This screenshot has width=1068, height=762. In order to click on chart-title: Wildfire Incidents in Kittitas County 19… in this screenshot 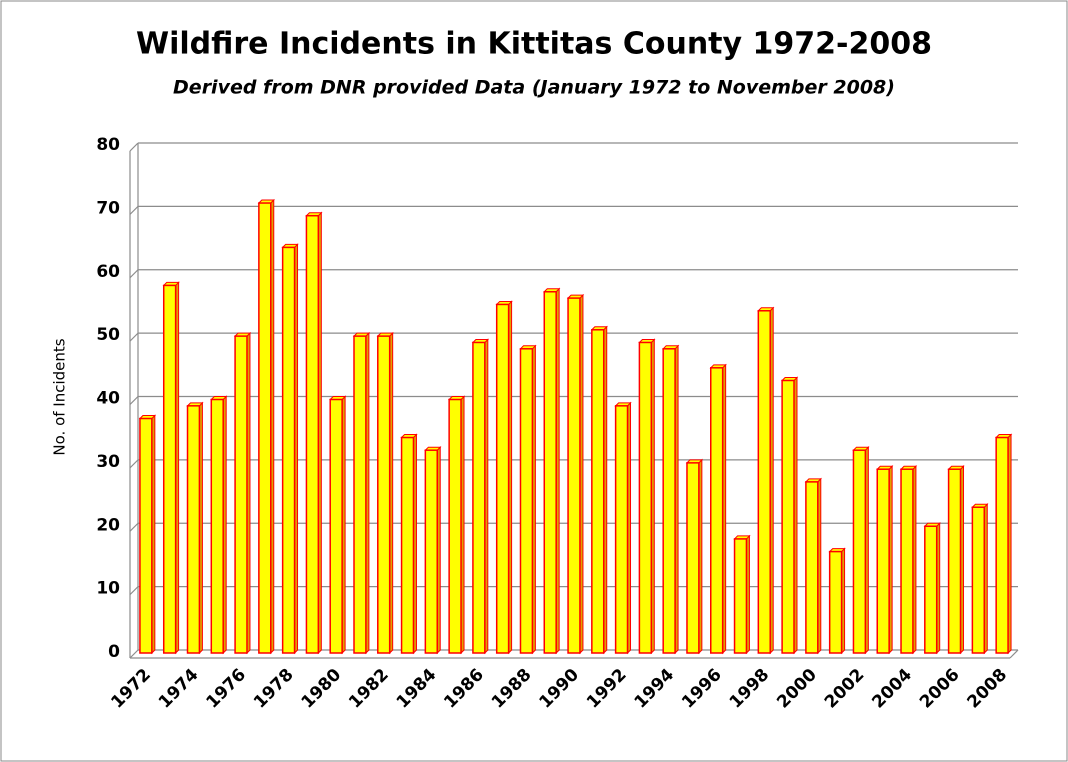, I will do `click(534, 44)`.